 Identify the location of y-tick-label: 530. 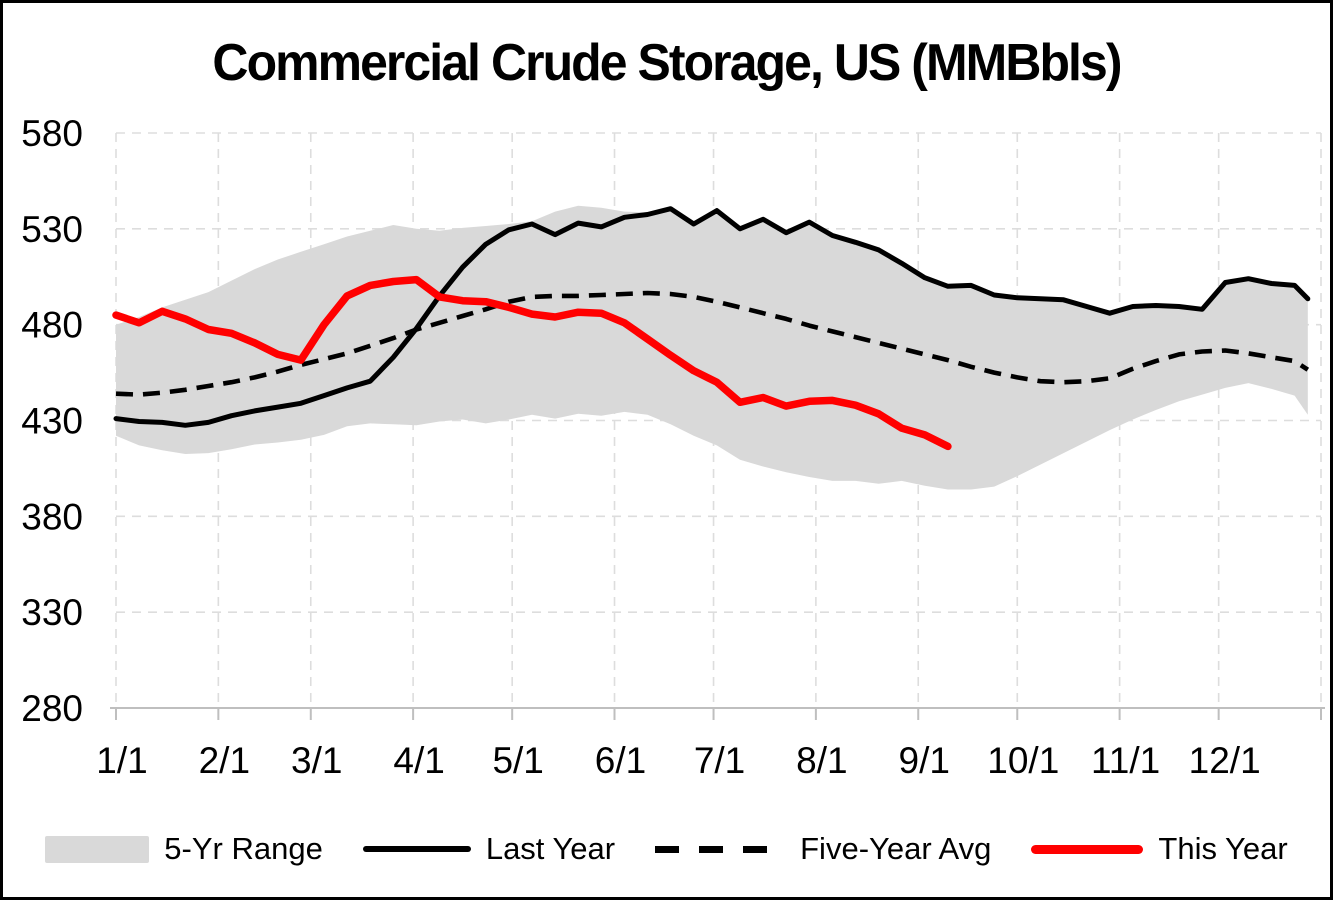
(52, 229).